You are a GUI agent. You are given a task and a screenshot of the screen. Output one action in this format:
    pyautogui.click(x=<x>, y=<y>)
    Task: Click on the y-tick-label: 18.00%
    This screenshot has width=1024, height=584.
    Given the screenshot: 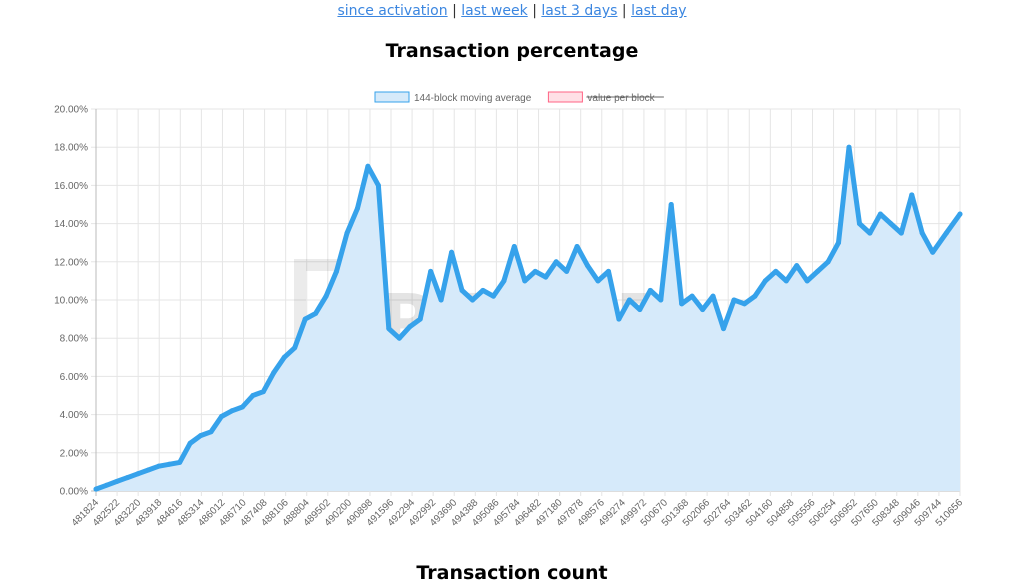 What is the action you would take?
    pyautogui.click(x=71, y=148)
    